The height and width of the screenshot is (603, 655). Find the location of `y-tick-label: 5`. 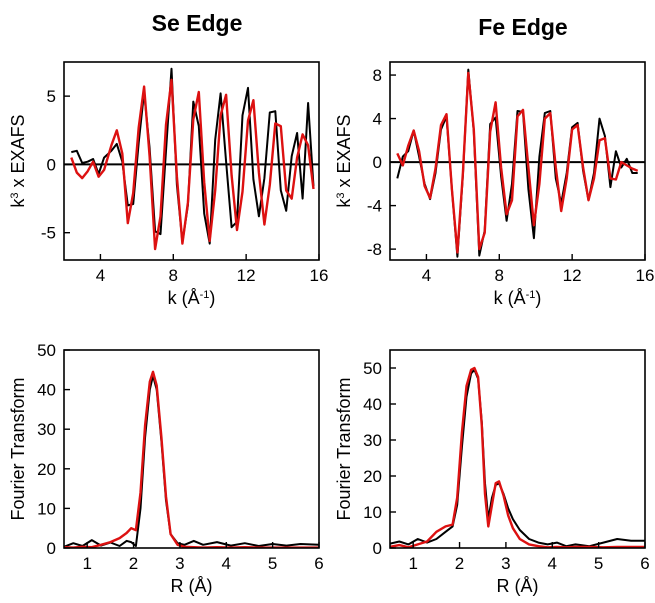

y-tick-label: 5 is located at coordinates (51, 96).